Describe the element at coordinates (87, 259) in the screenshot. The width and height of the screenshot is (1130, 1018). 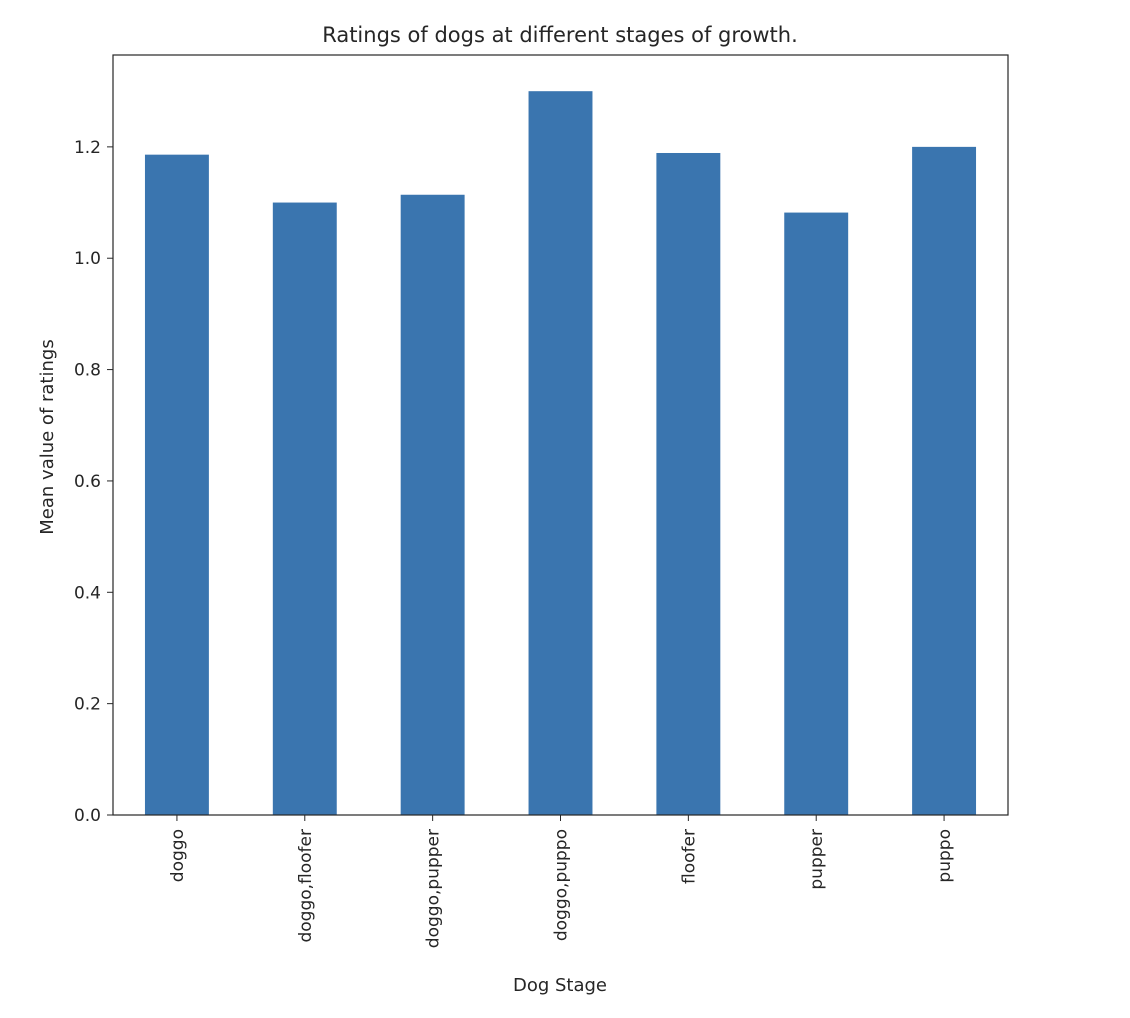
I see `y-tick-label: 1.0` at that location.